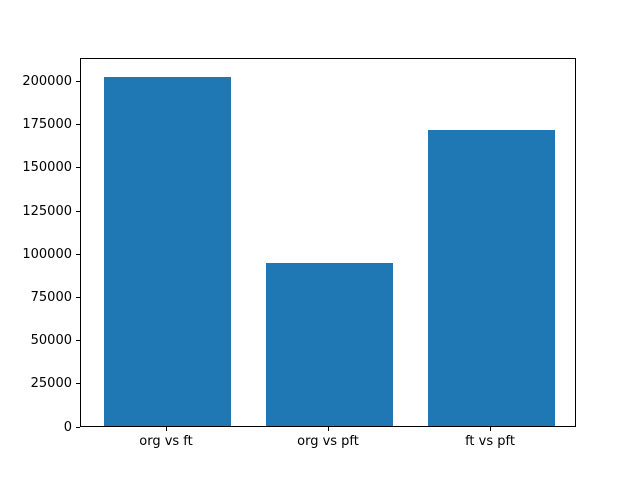 The width and height of the screenshot is (640, 480). What do you see at coordinates (47, 168) in the screenshot?
I see `y-tick-label: 150000` at bounding box center [47, 168].